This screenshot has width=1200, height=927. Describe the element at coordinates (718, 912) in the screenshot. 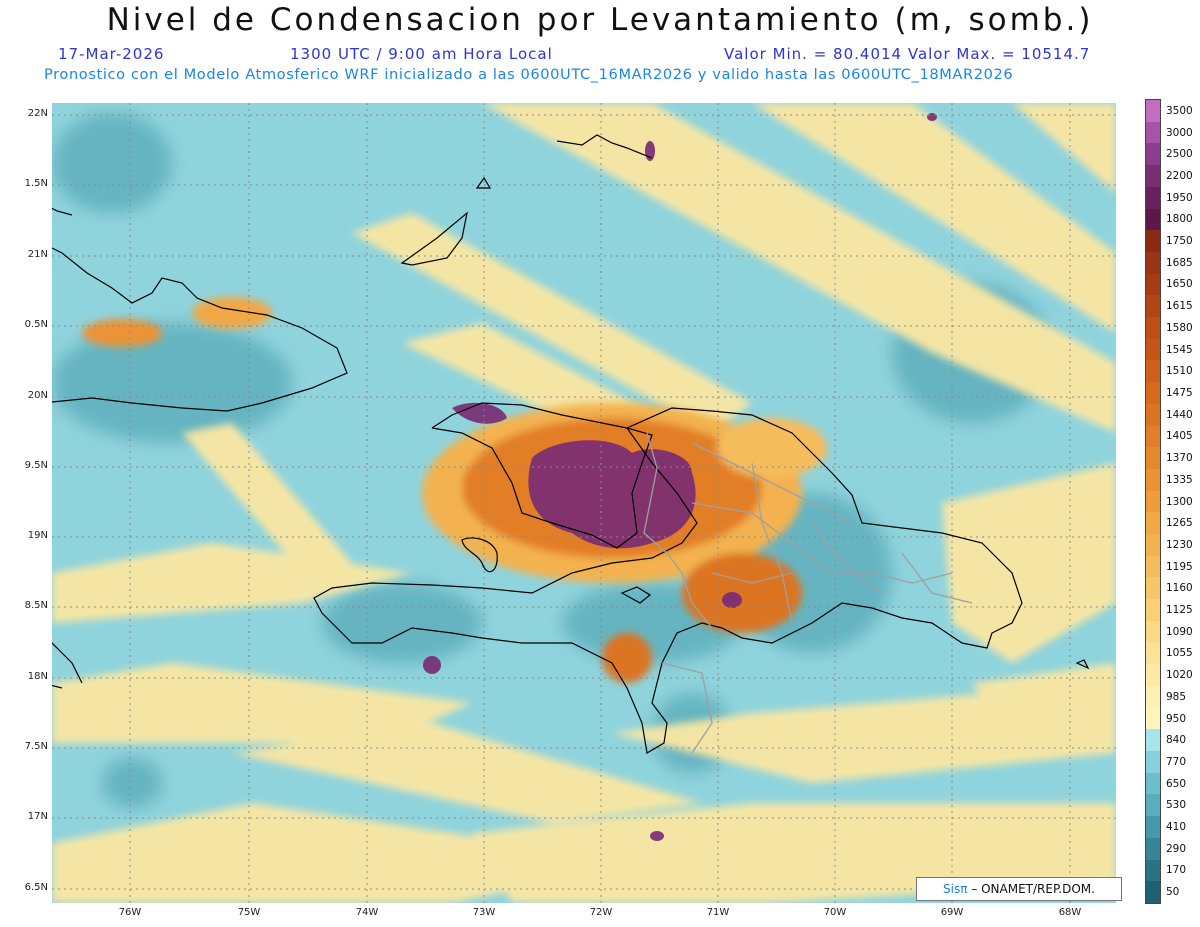

I see `lon-label: 71W` at that location.